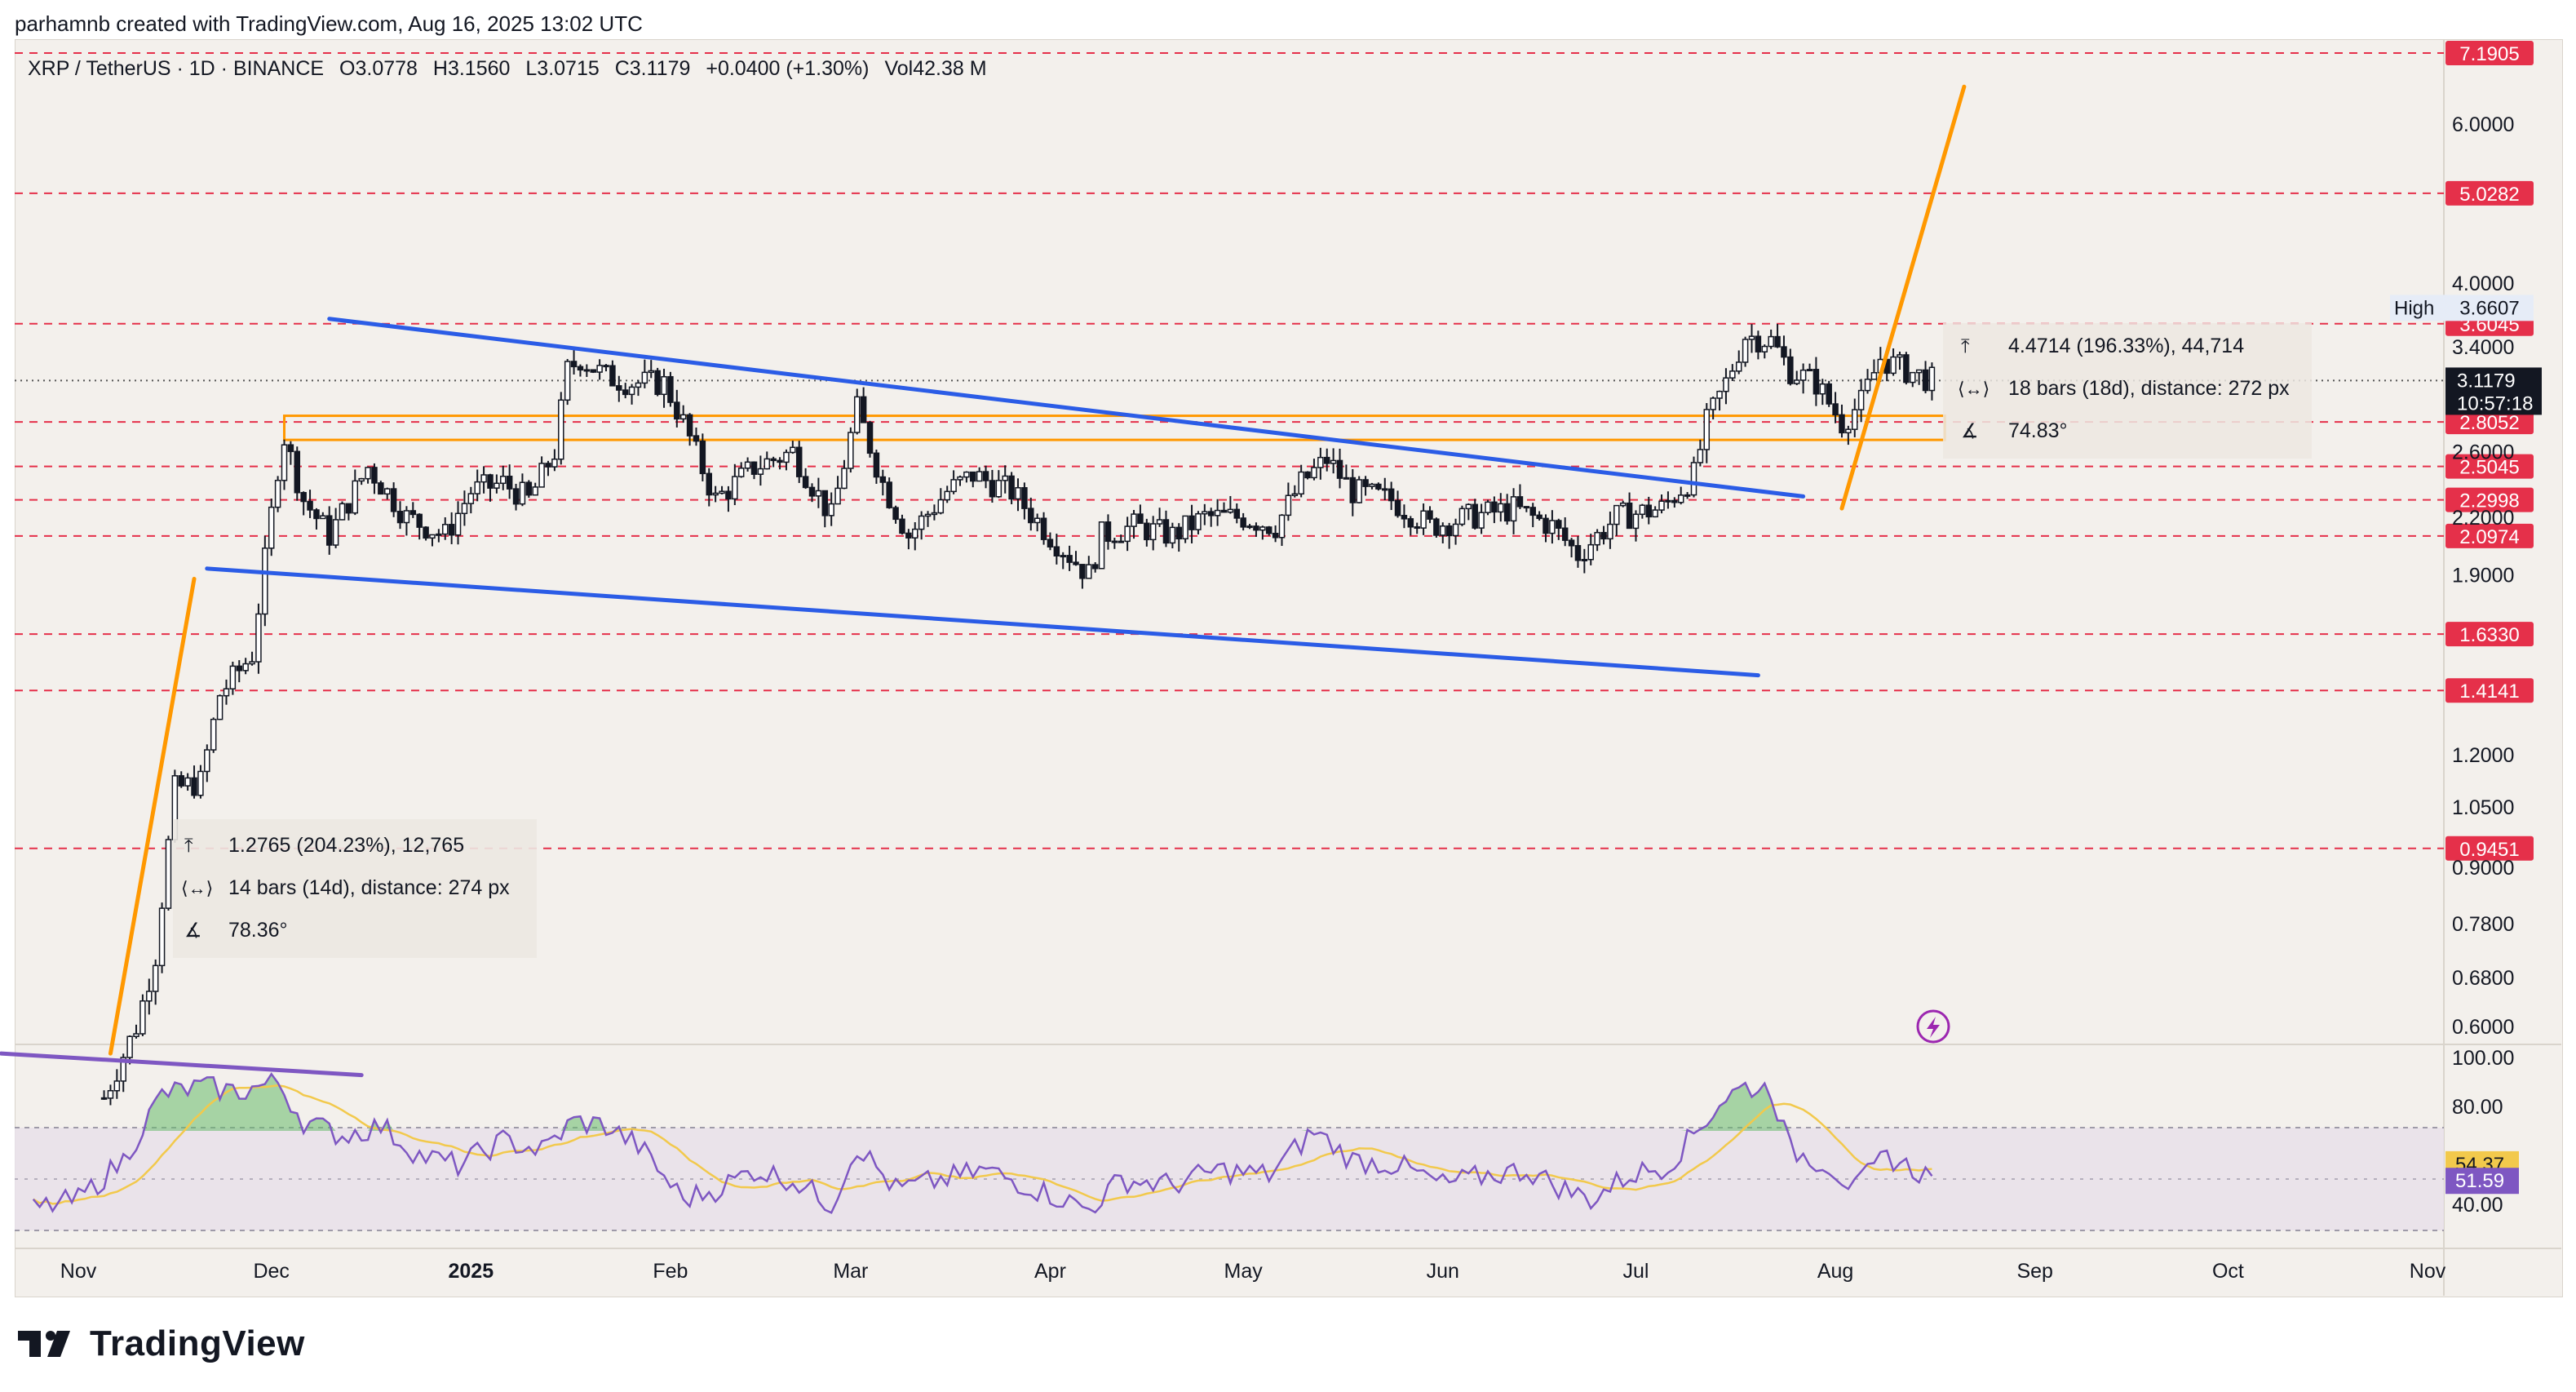 The image size is (2576, 1392). Describe the element at coordinates (1253, 1272) in the screenshot. I see `time-axis: Nov Dec 2025 Feb Mar Apr May Jun Jul Aug Sep Oct Nov` at that location.